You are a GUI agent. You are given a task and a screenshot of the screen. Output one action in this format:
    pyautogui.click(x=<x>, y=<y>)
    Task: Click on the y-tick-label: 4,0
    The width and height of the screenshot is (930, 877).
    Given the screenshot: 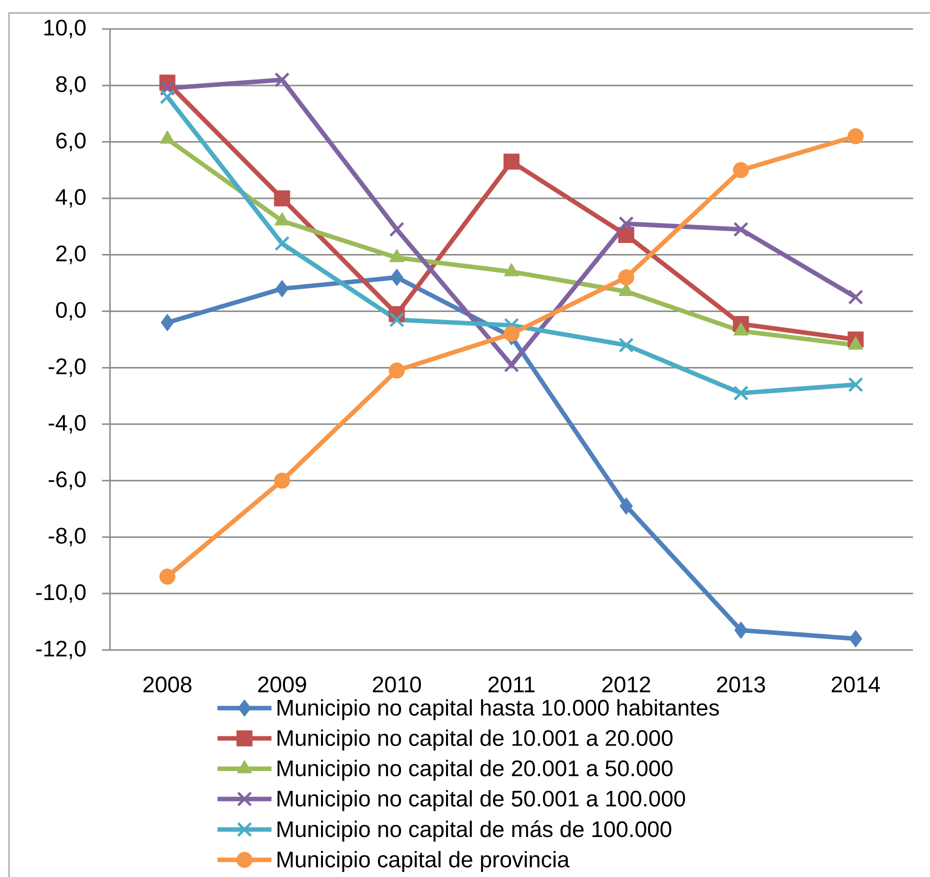 What is the action you would take?
    pyautogui.click(x=71, y=198)
    